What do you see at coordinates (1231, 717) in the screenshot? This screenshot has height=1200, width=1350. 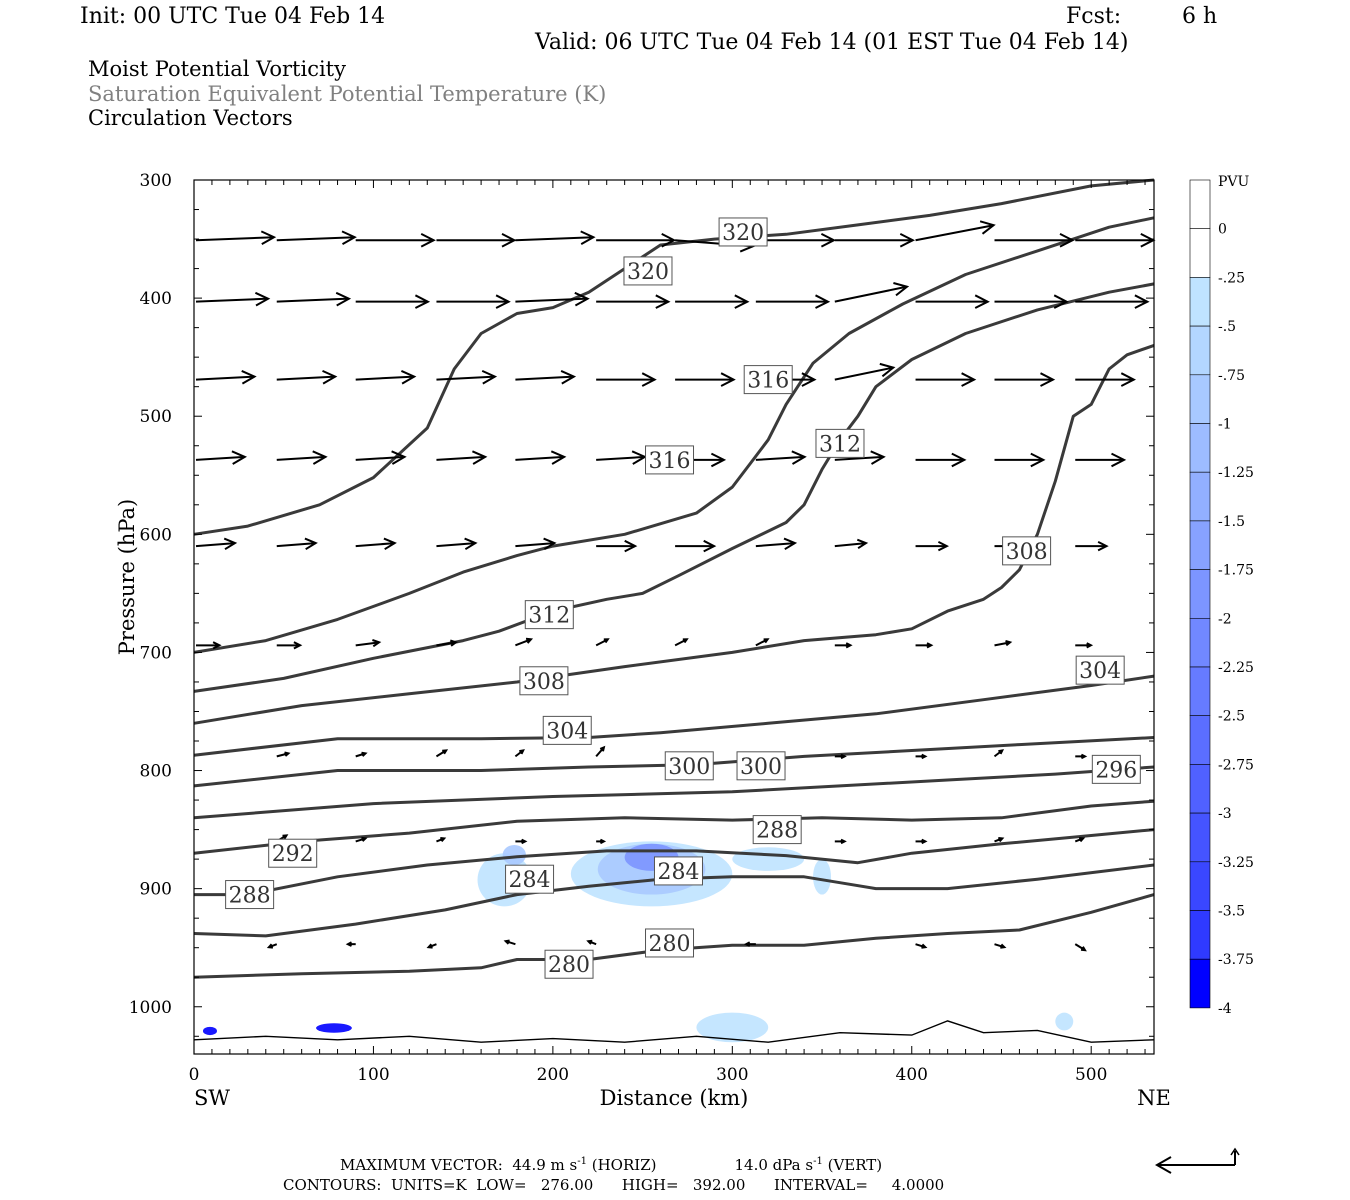 I see `colorbar-label: -2.5` at bounding box center [1231, 717].